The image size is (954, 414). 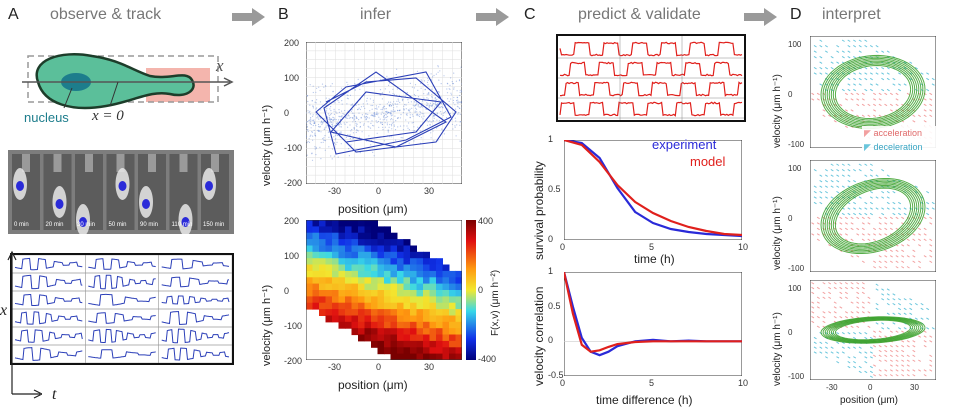 I want to click on correlation-xtick: 0, so click(x=563, y=383).